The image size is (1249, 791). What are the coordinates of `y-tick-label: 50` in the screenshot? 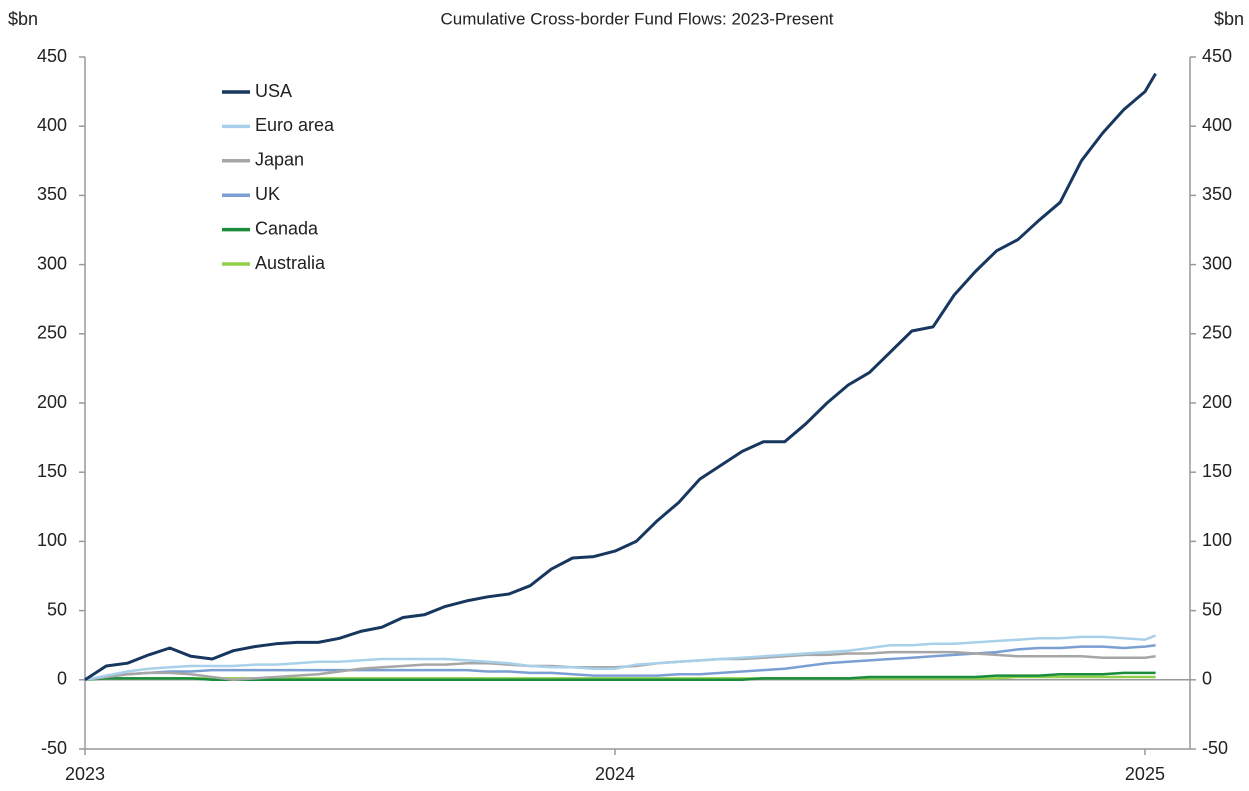 It's located at (57, 609).